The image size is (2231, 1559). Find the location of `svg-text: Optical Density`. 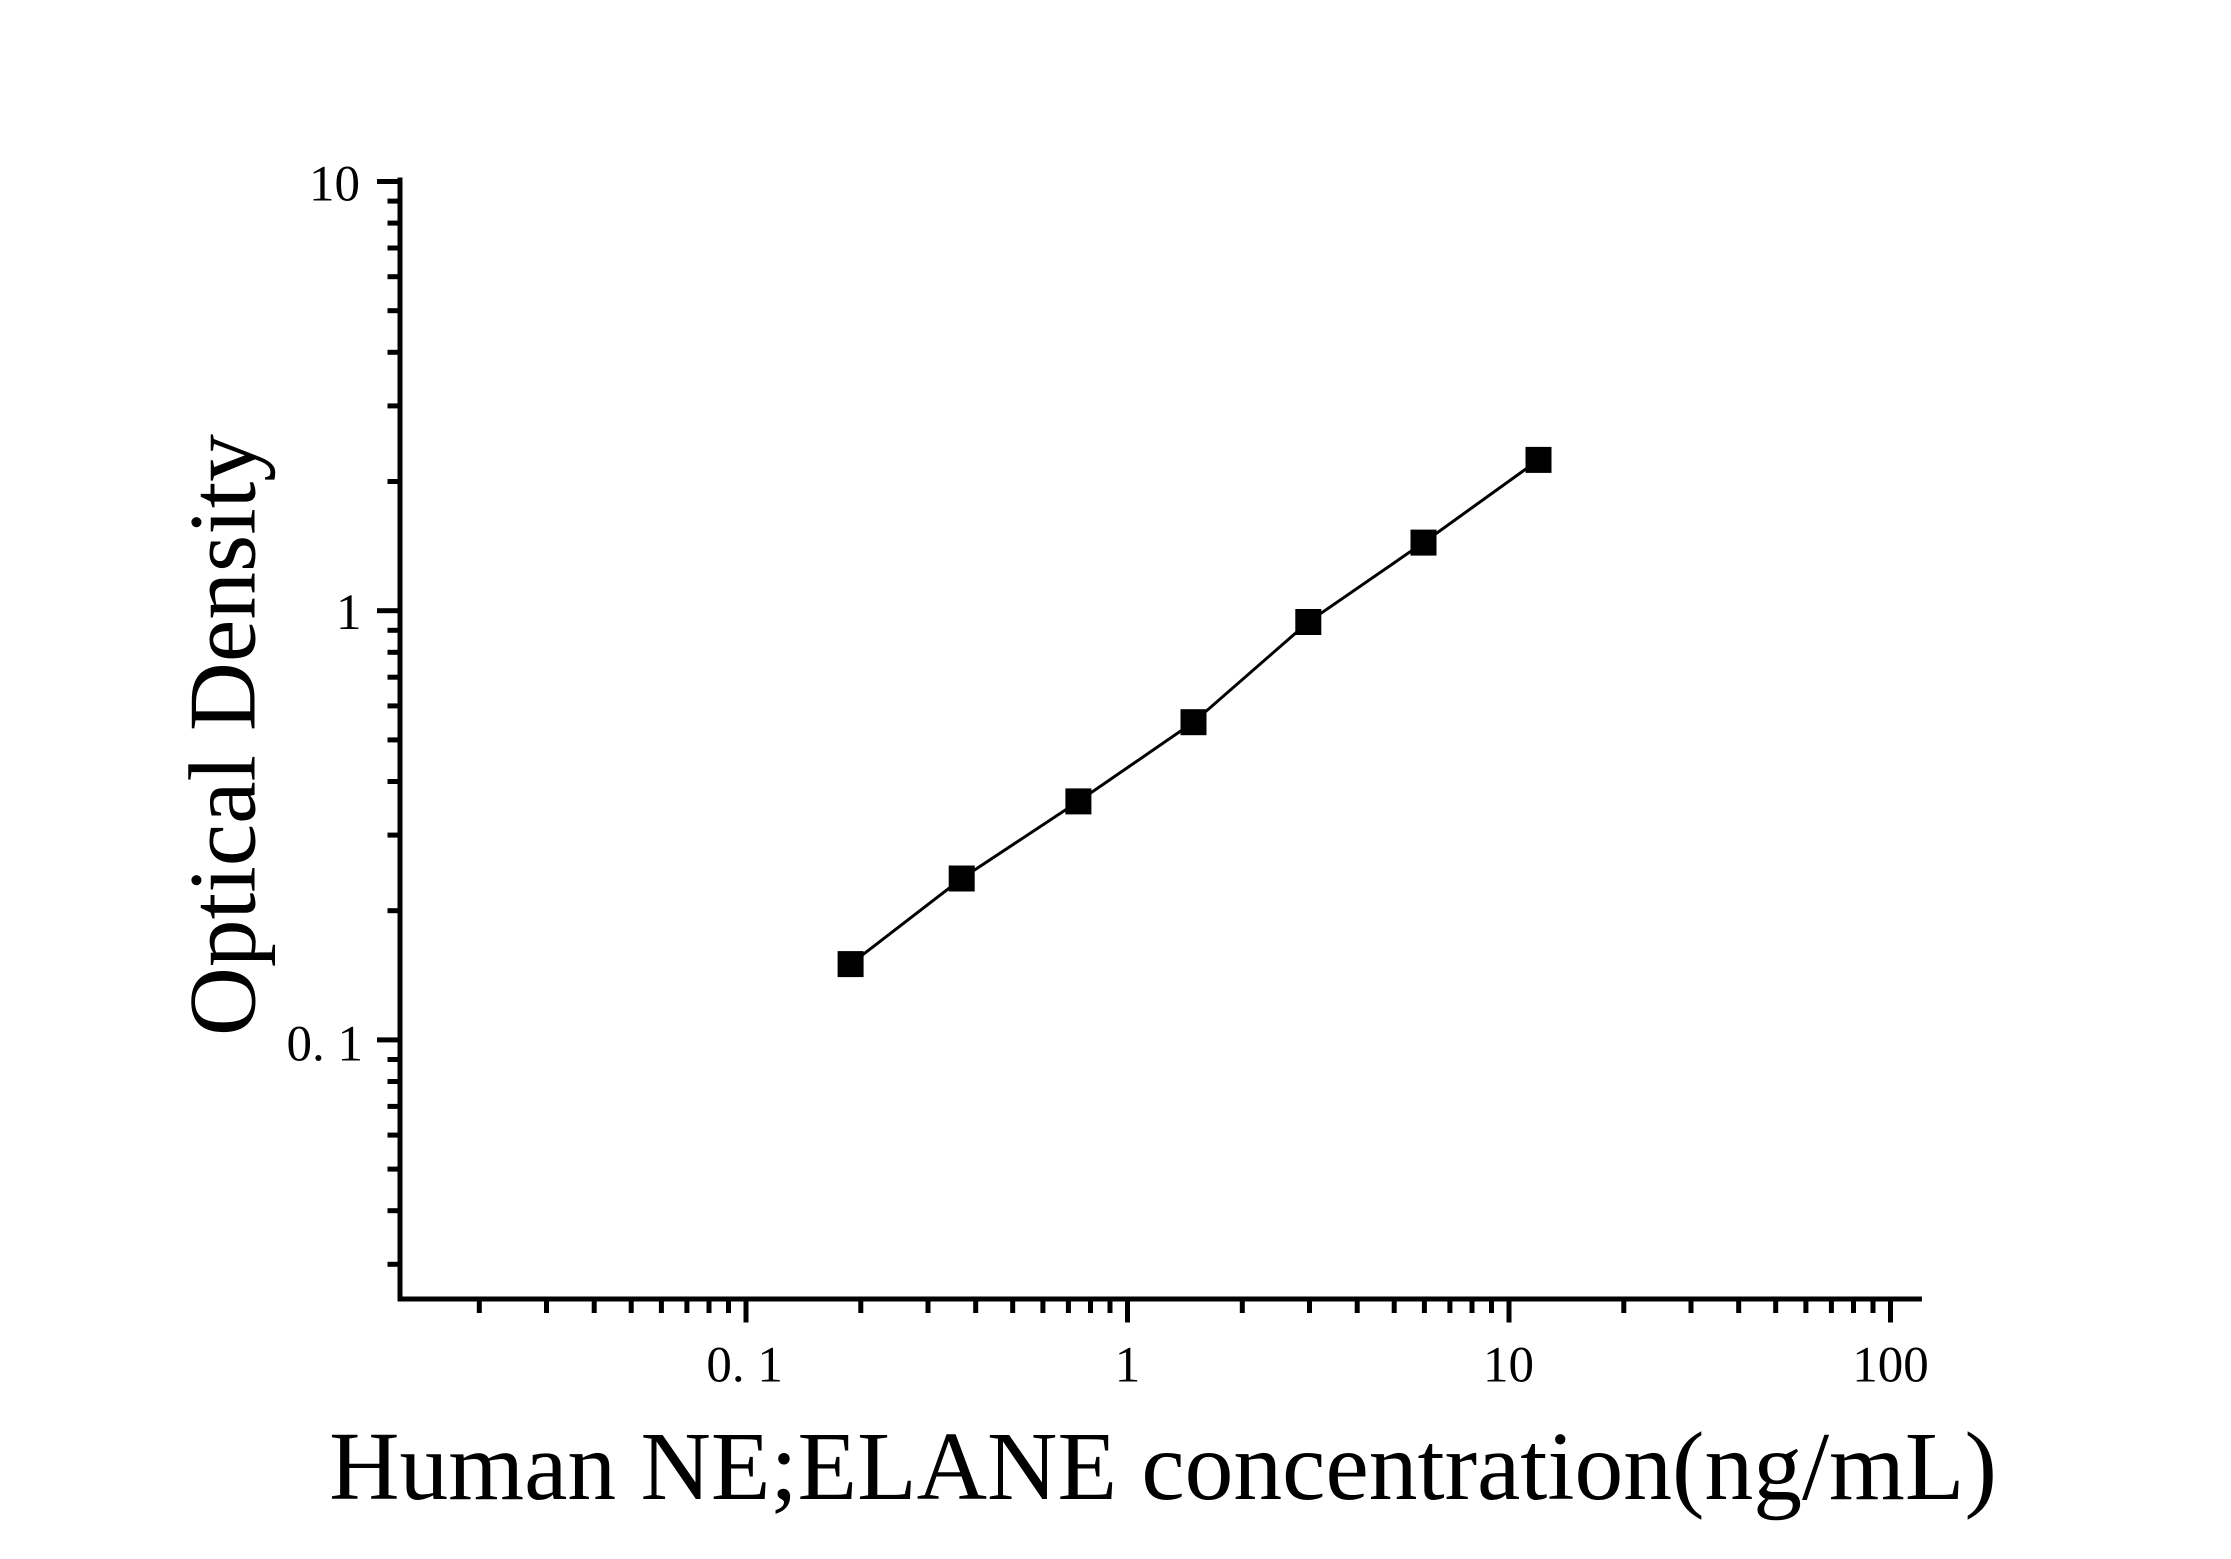

svg-text: Optical Density is located at coordinates (223, 735).